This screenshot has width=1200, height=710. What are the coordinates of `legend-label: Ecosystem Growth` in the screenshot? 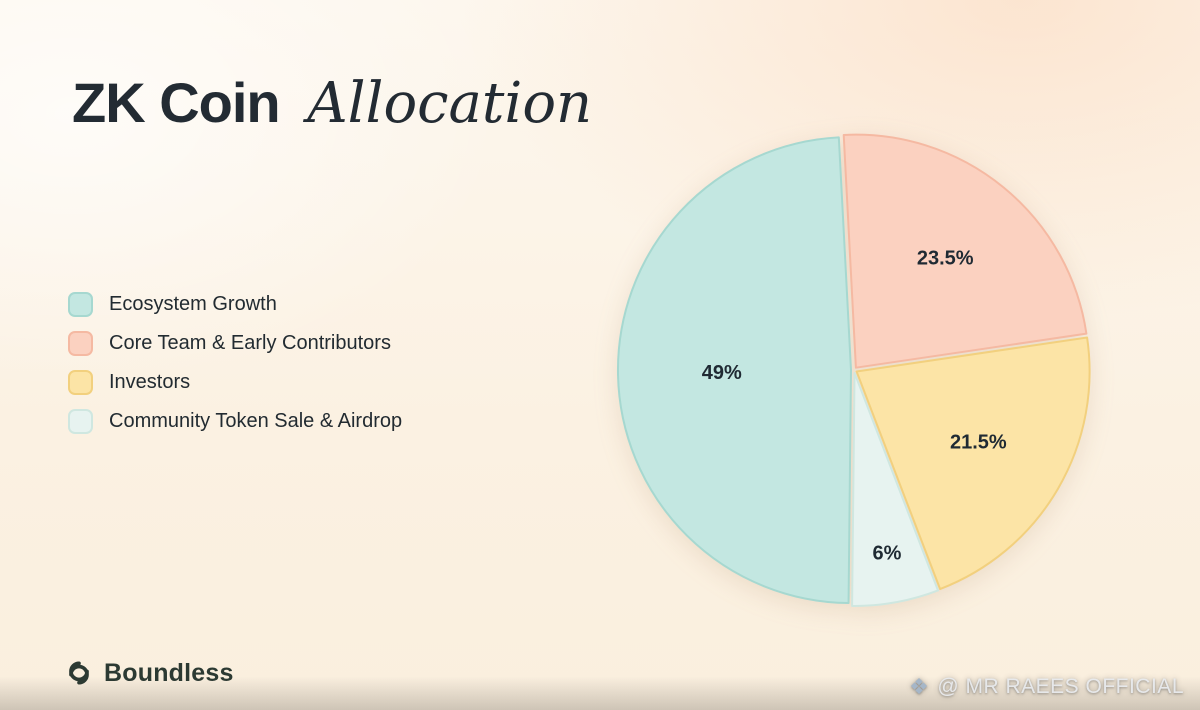 It's located at (193, 304).